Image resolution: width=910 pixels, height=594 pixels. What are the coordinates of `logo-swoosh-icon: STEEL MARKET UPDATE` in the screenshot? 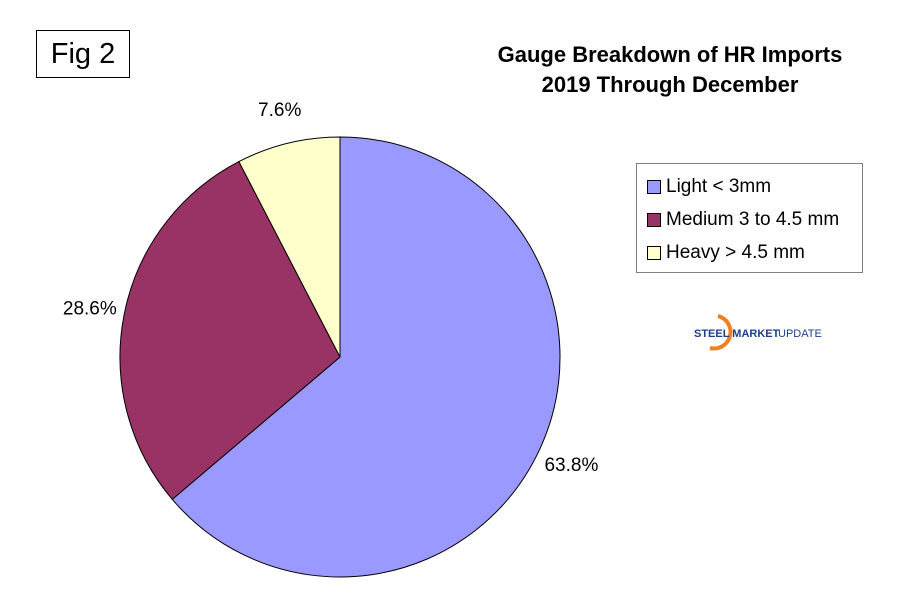 It's located at (758, 332).